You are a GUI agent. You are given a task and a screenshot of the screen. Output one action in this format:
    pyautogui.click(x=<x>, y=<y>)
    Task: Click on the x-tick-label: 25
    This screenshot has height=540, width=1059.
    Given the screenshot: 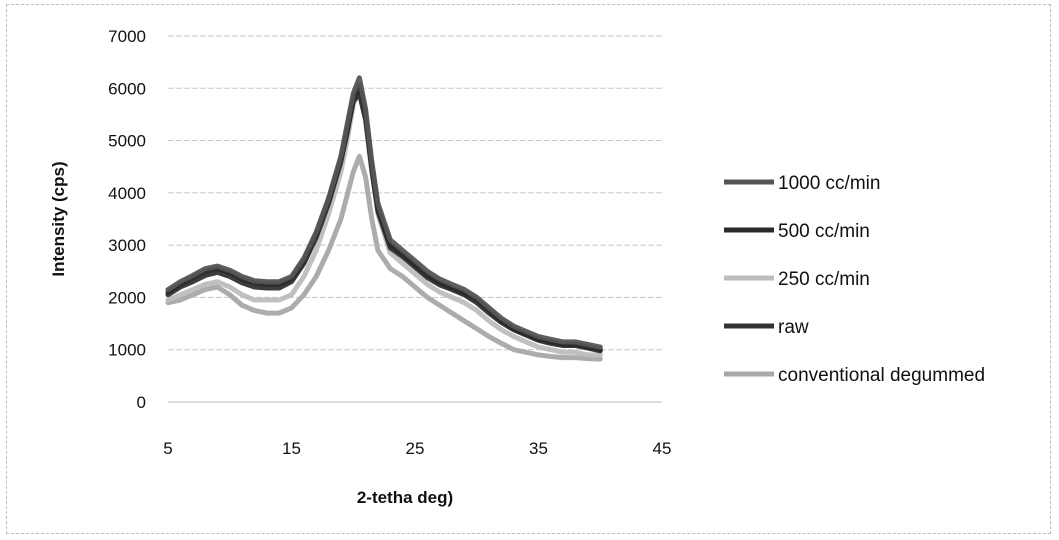 What is the action you would take?
    pyautogui.click(x=415, y=448)
    